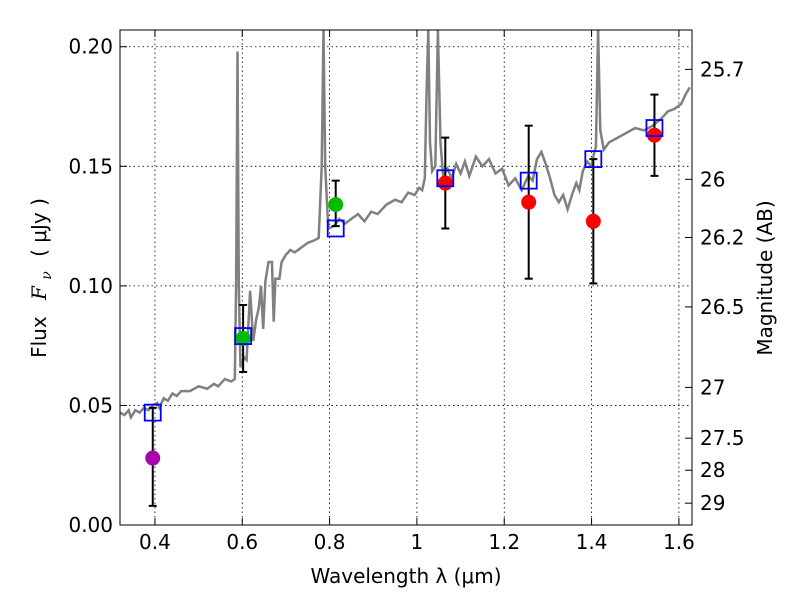 The image size is (800, 600). What do you see at coordinates (722, 438) in the screenshot?
I see `mag-tick-label: 27.5` at bounding box center [722, 438].